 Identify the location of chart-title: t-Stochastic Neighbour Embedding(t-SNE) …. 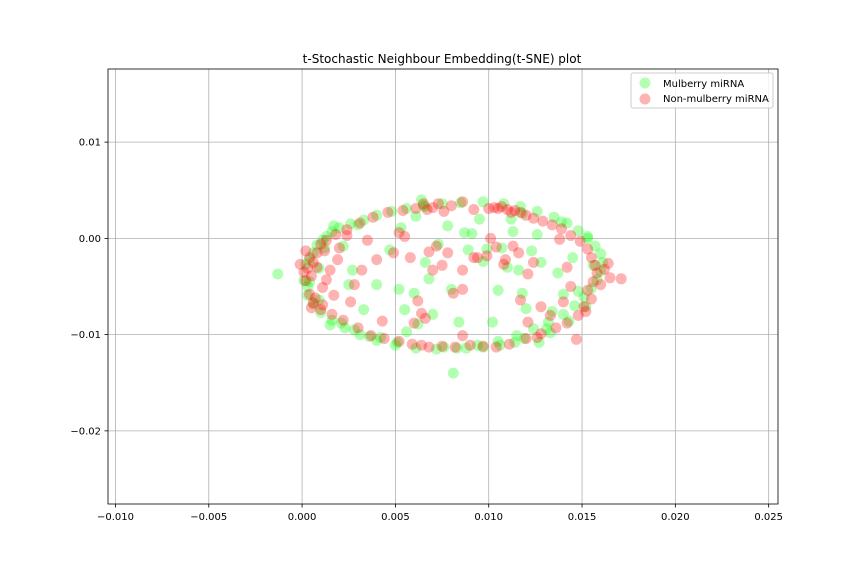
(442, 59).